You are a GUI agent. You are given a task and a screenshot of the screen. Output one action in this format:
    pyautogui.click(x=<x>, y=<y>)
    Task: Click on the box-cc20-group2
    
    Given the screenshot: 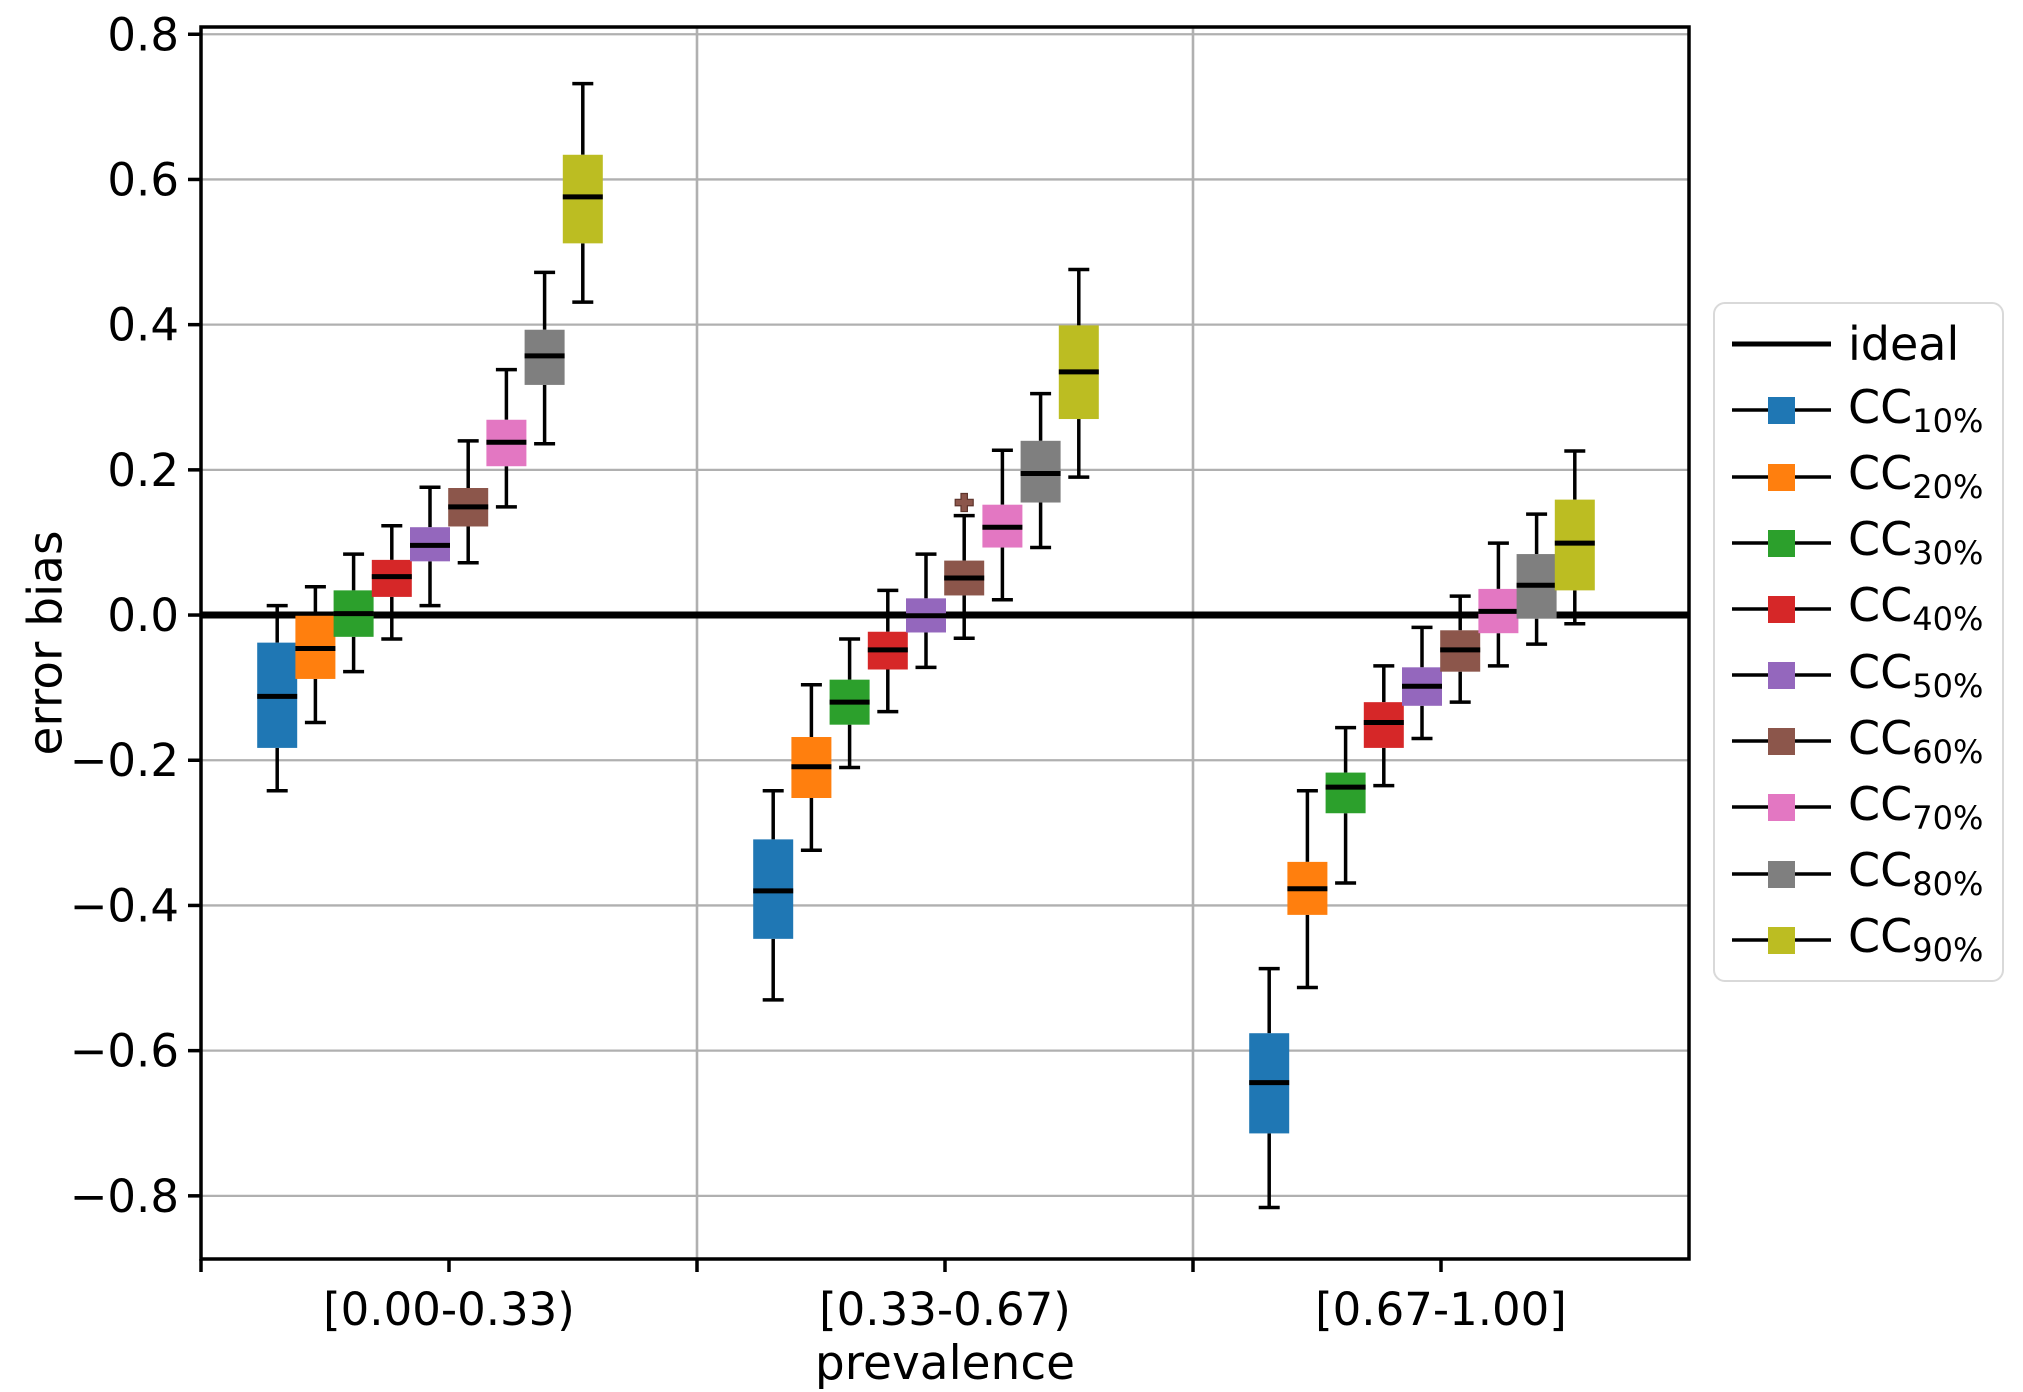 What is the action you would take?
    pyautogui.click(x=811, y=767)
    